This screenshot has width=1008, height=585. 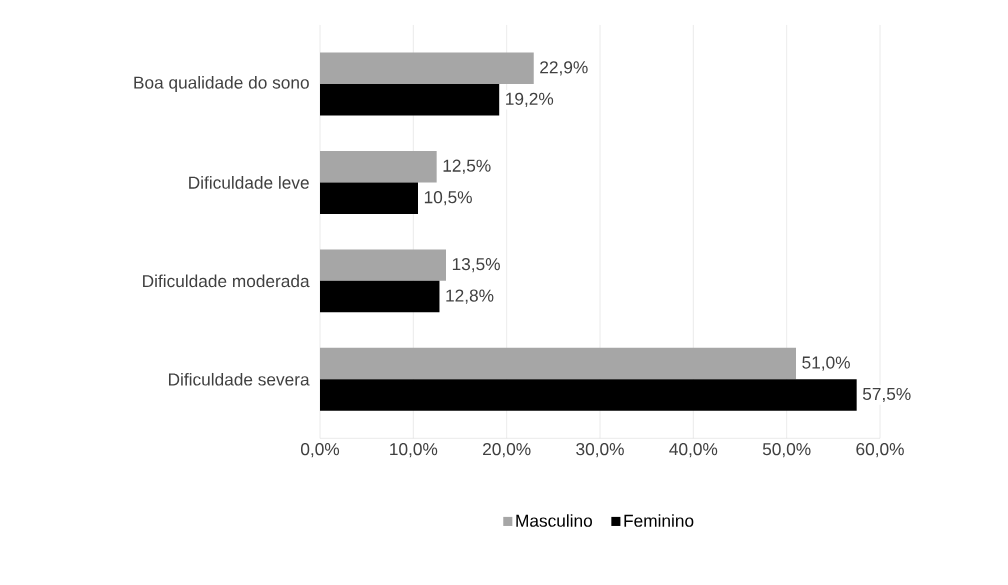 What do you see at coordinates (600, 450) in the screenshot?
I see `x-tick-label: 30,0%` at bounding box center [600, 450].